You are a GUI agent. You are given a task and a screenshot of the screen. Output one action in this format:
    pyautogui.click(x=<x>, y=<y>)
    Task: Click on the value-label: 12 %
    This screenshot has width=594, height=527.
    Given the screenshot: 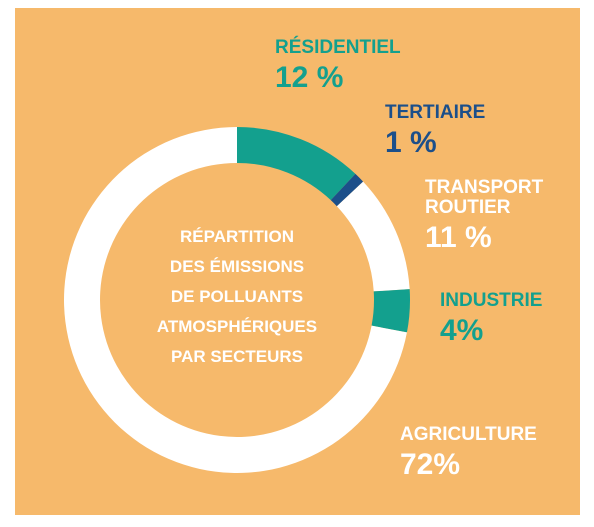 What is the action you would take?
    pyautogui.click(x=309, y=77)
    